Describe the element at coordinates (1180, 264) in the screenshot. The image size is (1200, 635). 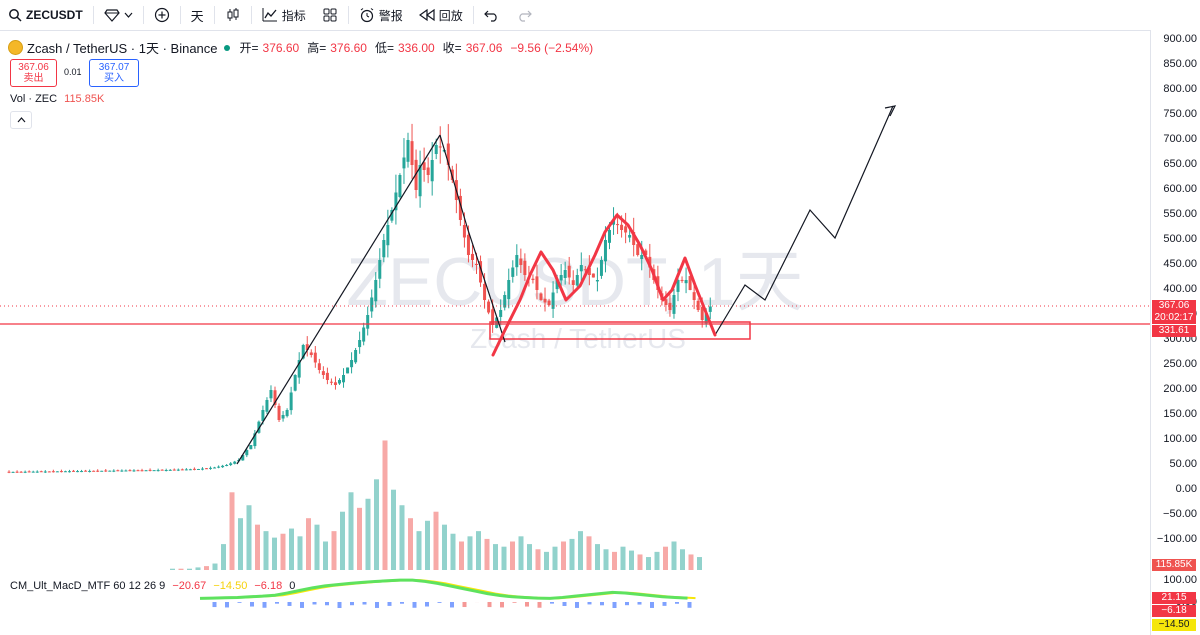
I see `price-tick: 450.00` at that location.